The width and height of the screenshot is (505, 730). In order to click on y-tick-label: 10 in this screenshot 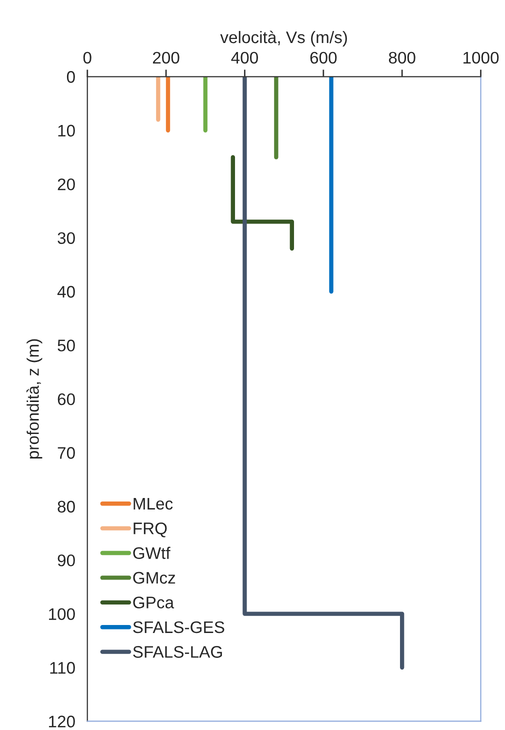, I will do `click(66, 130)`.